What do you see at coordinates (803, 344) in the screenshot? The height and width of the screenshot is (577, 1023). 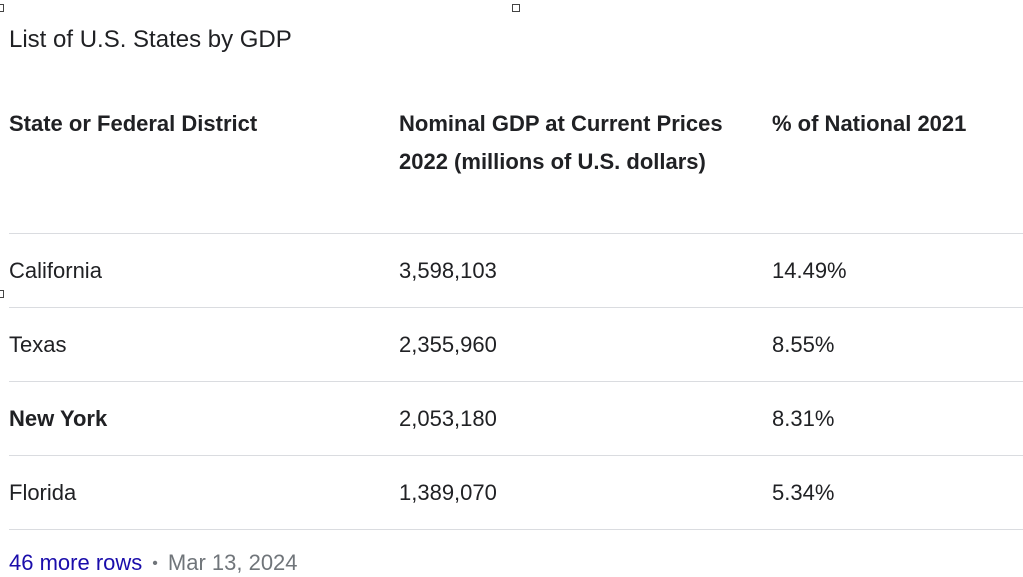 I see `percent-cell: 8.55%` at bounding box center [803, 344].